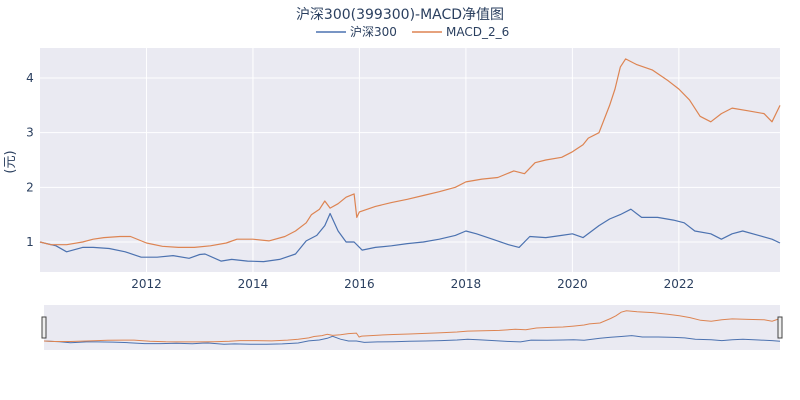  What do you see at coordinates (359, 284) in the screenshot?
I see `x-tick-label: 2016` at bounding box center [359, 284].